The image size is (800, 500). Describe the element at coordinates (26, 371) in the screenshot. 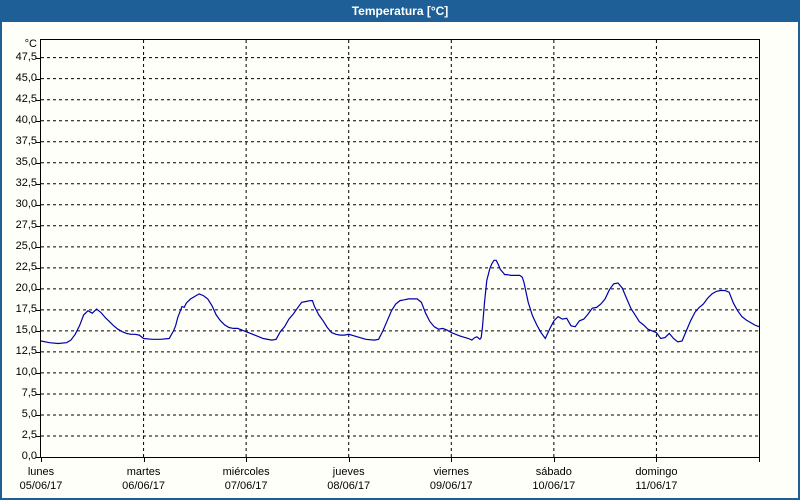

I see `y-axis-label: 10,0` at that location.